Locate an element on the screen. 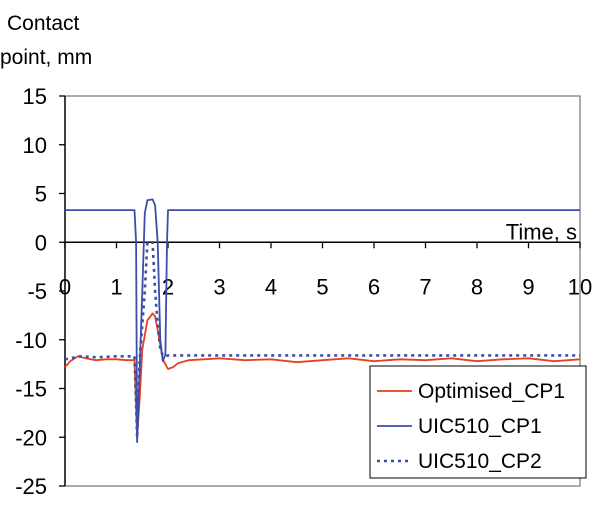  y-tick-label: -10 is located at coordinates (31, 340).